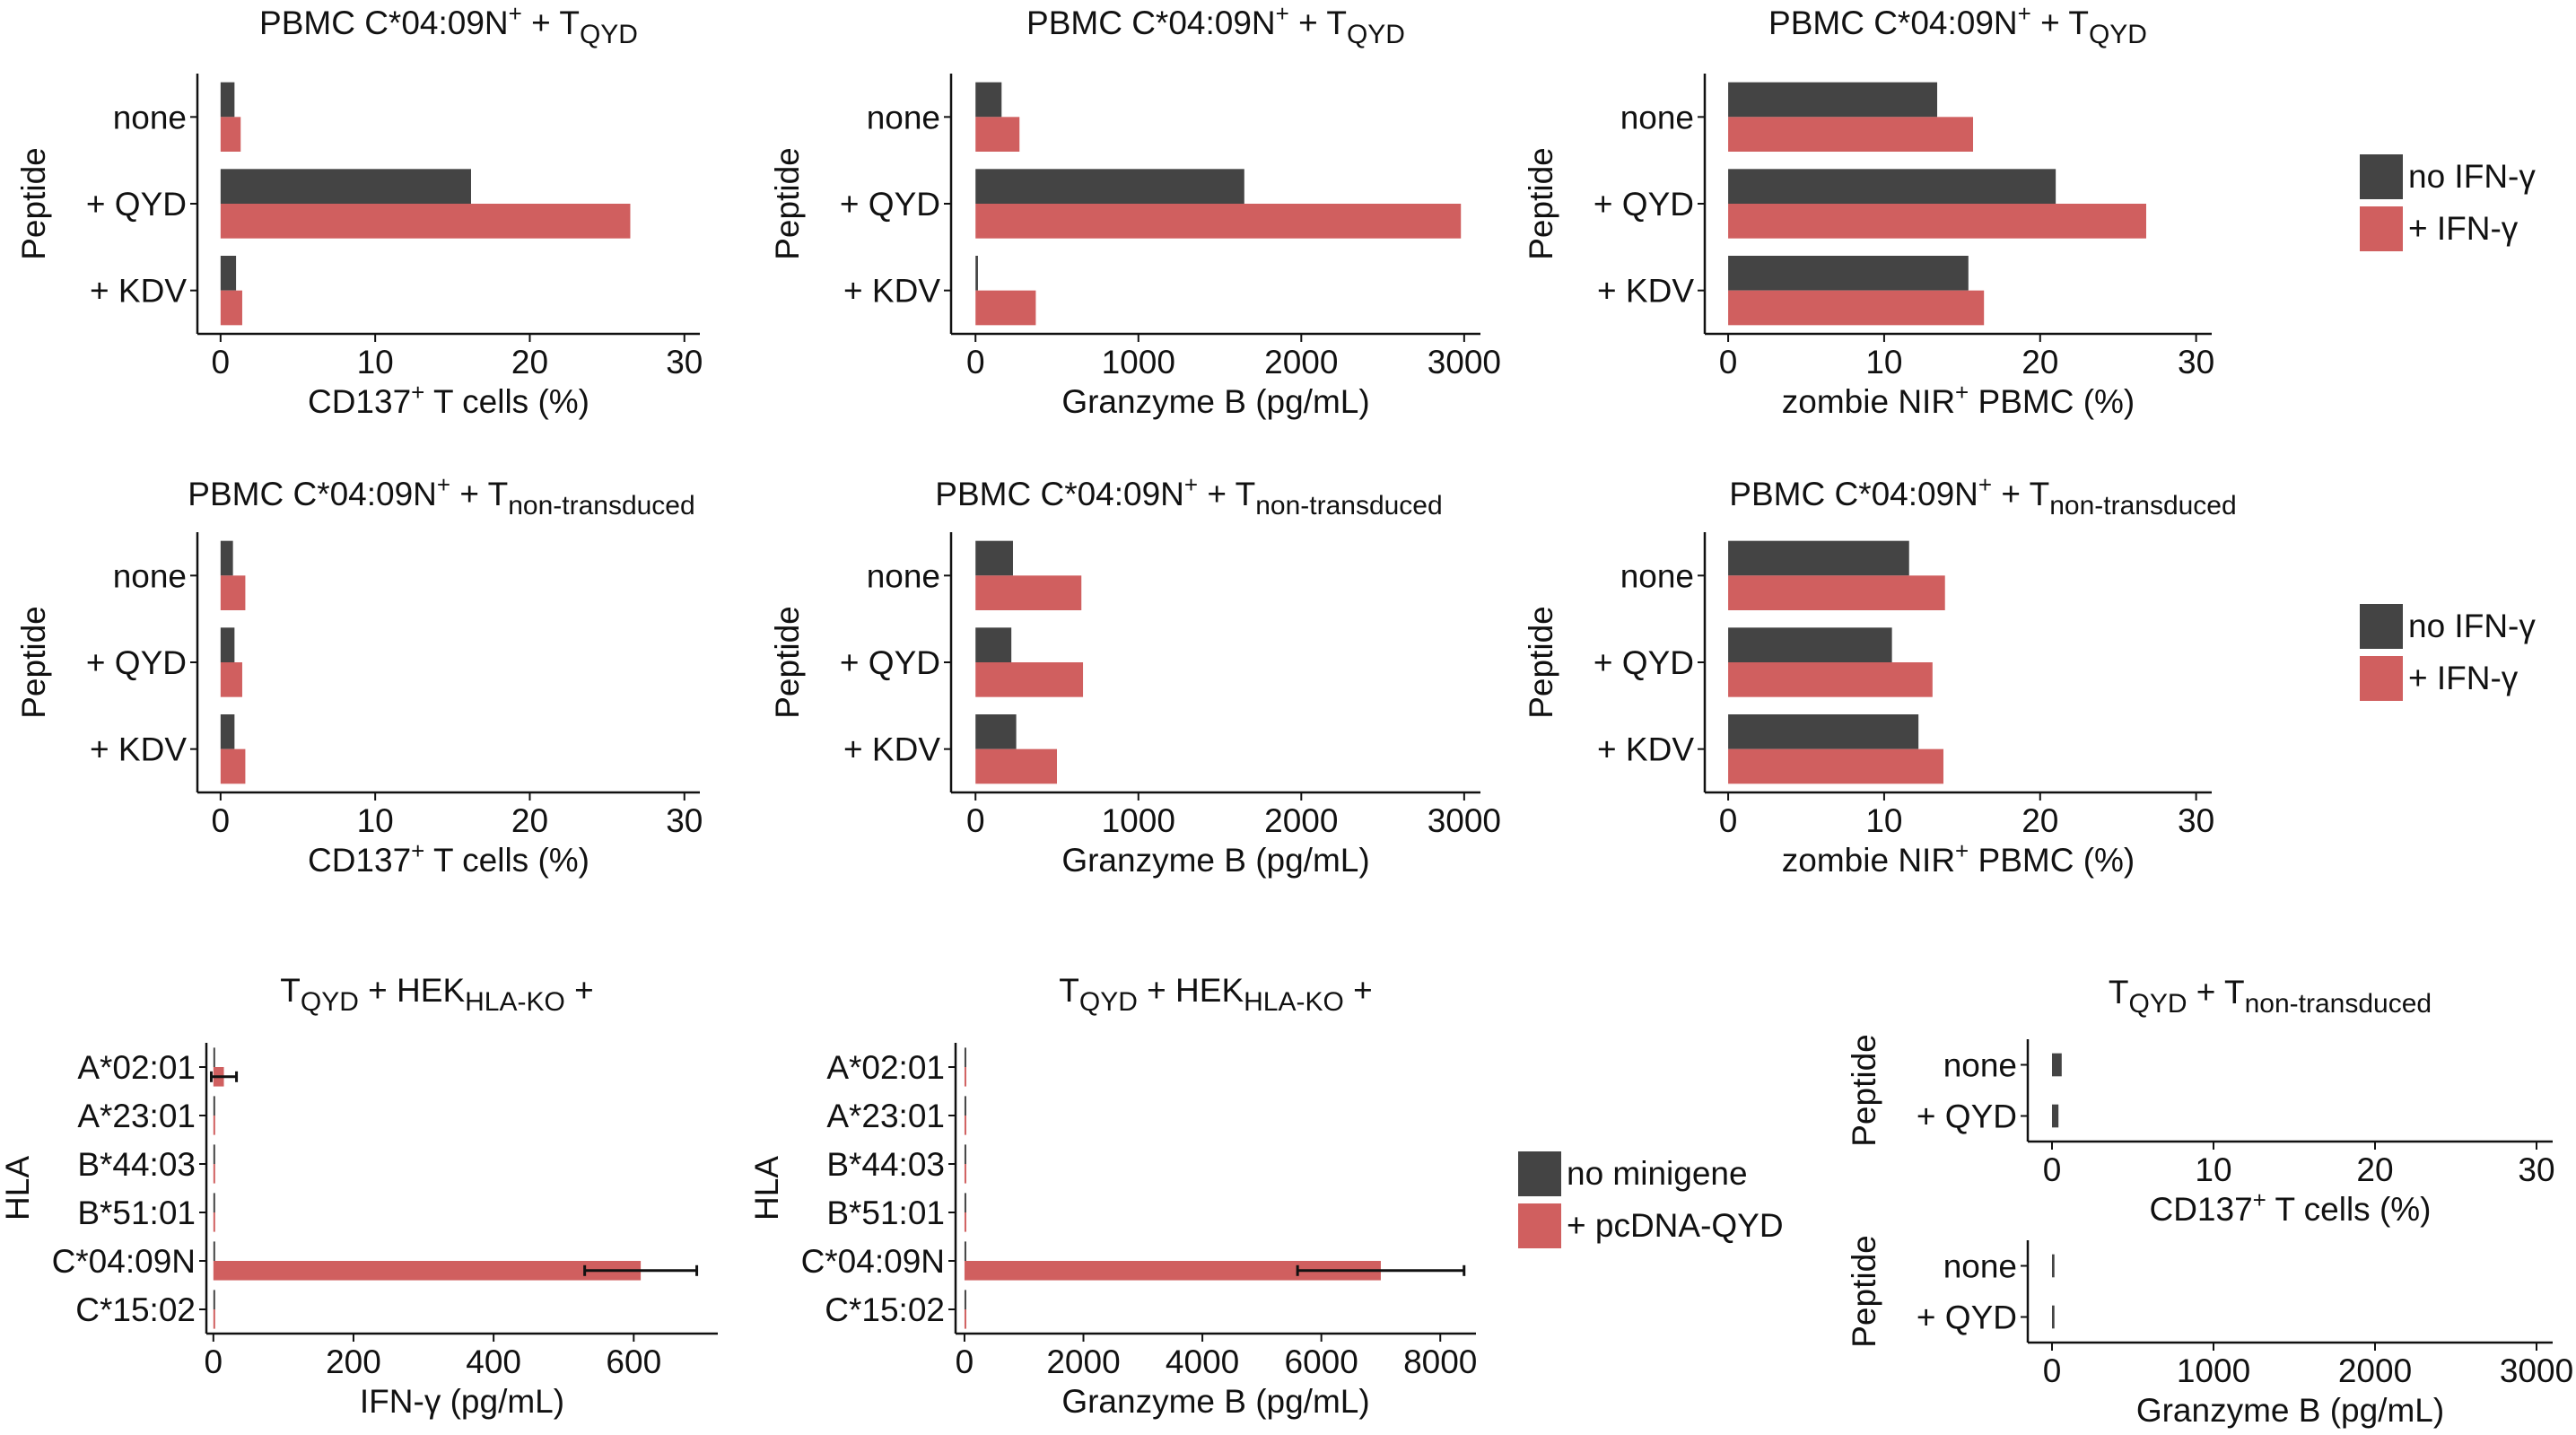 This screenshot has height=1435, width=2576. I want to click on legend-2: no IFN-γ + IFN-γ, so click(2448, 652).